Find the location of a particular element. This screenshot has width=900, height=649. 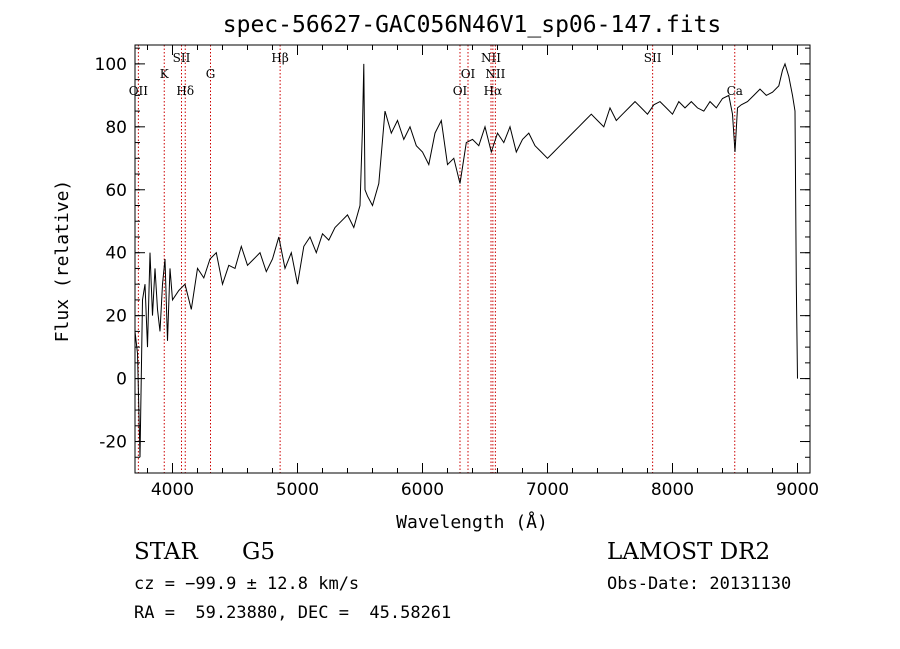

x-tick-label: 9000 is located at coordinates (797, 490).